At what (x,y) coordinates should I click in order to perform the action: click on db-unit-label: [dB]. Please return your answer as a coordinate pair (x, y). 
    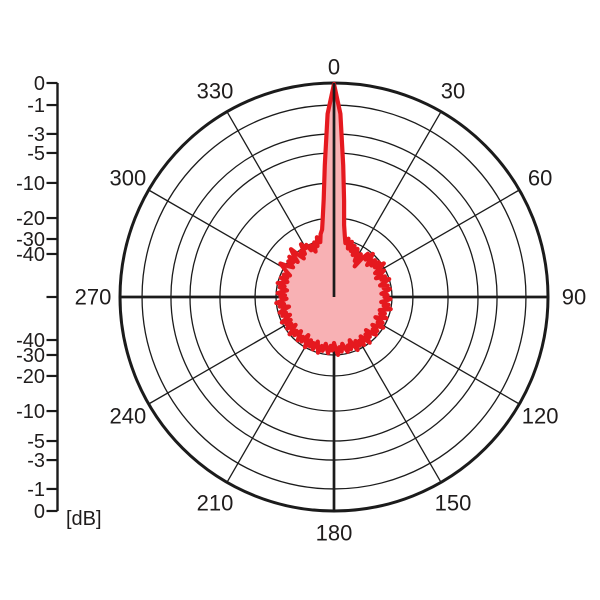
    Looking at the image, I should click on (84, 519).